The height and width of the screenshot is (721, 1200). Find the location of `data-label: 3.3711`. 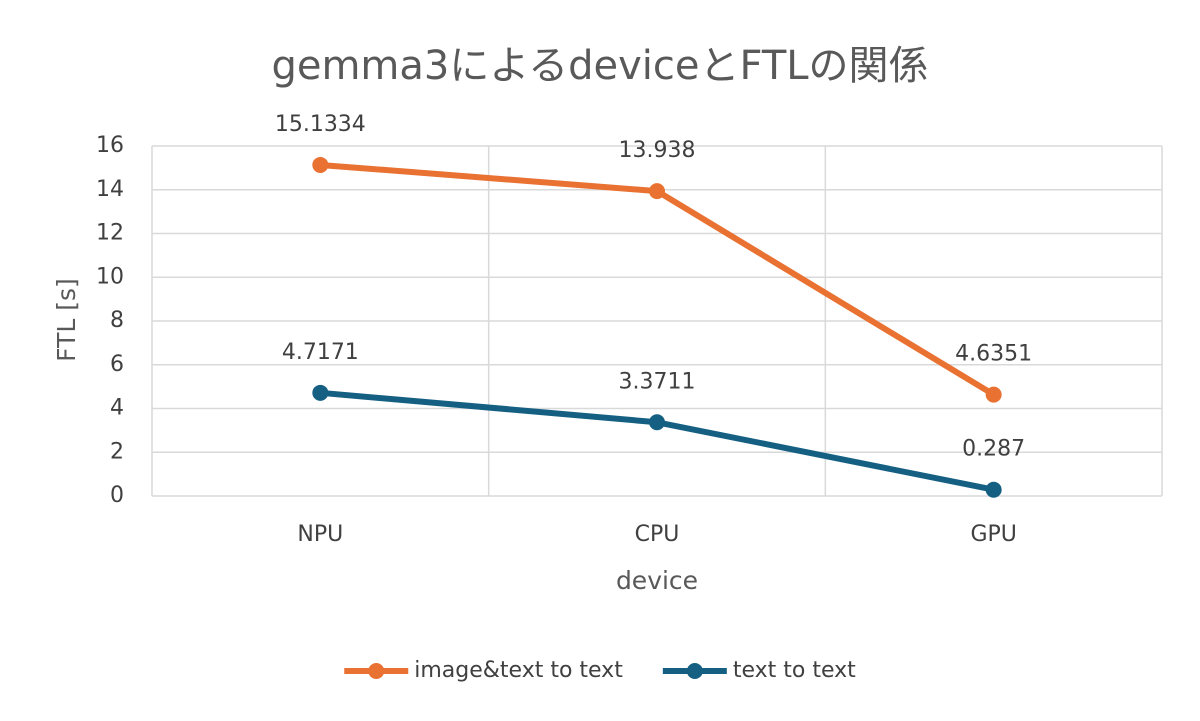

data-label: 3.3711 is located at coordinates (657, 381).